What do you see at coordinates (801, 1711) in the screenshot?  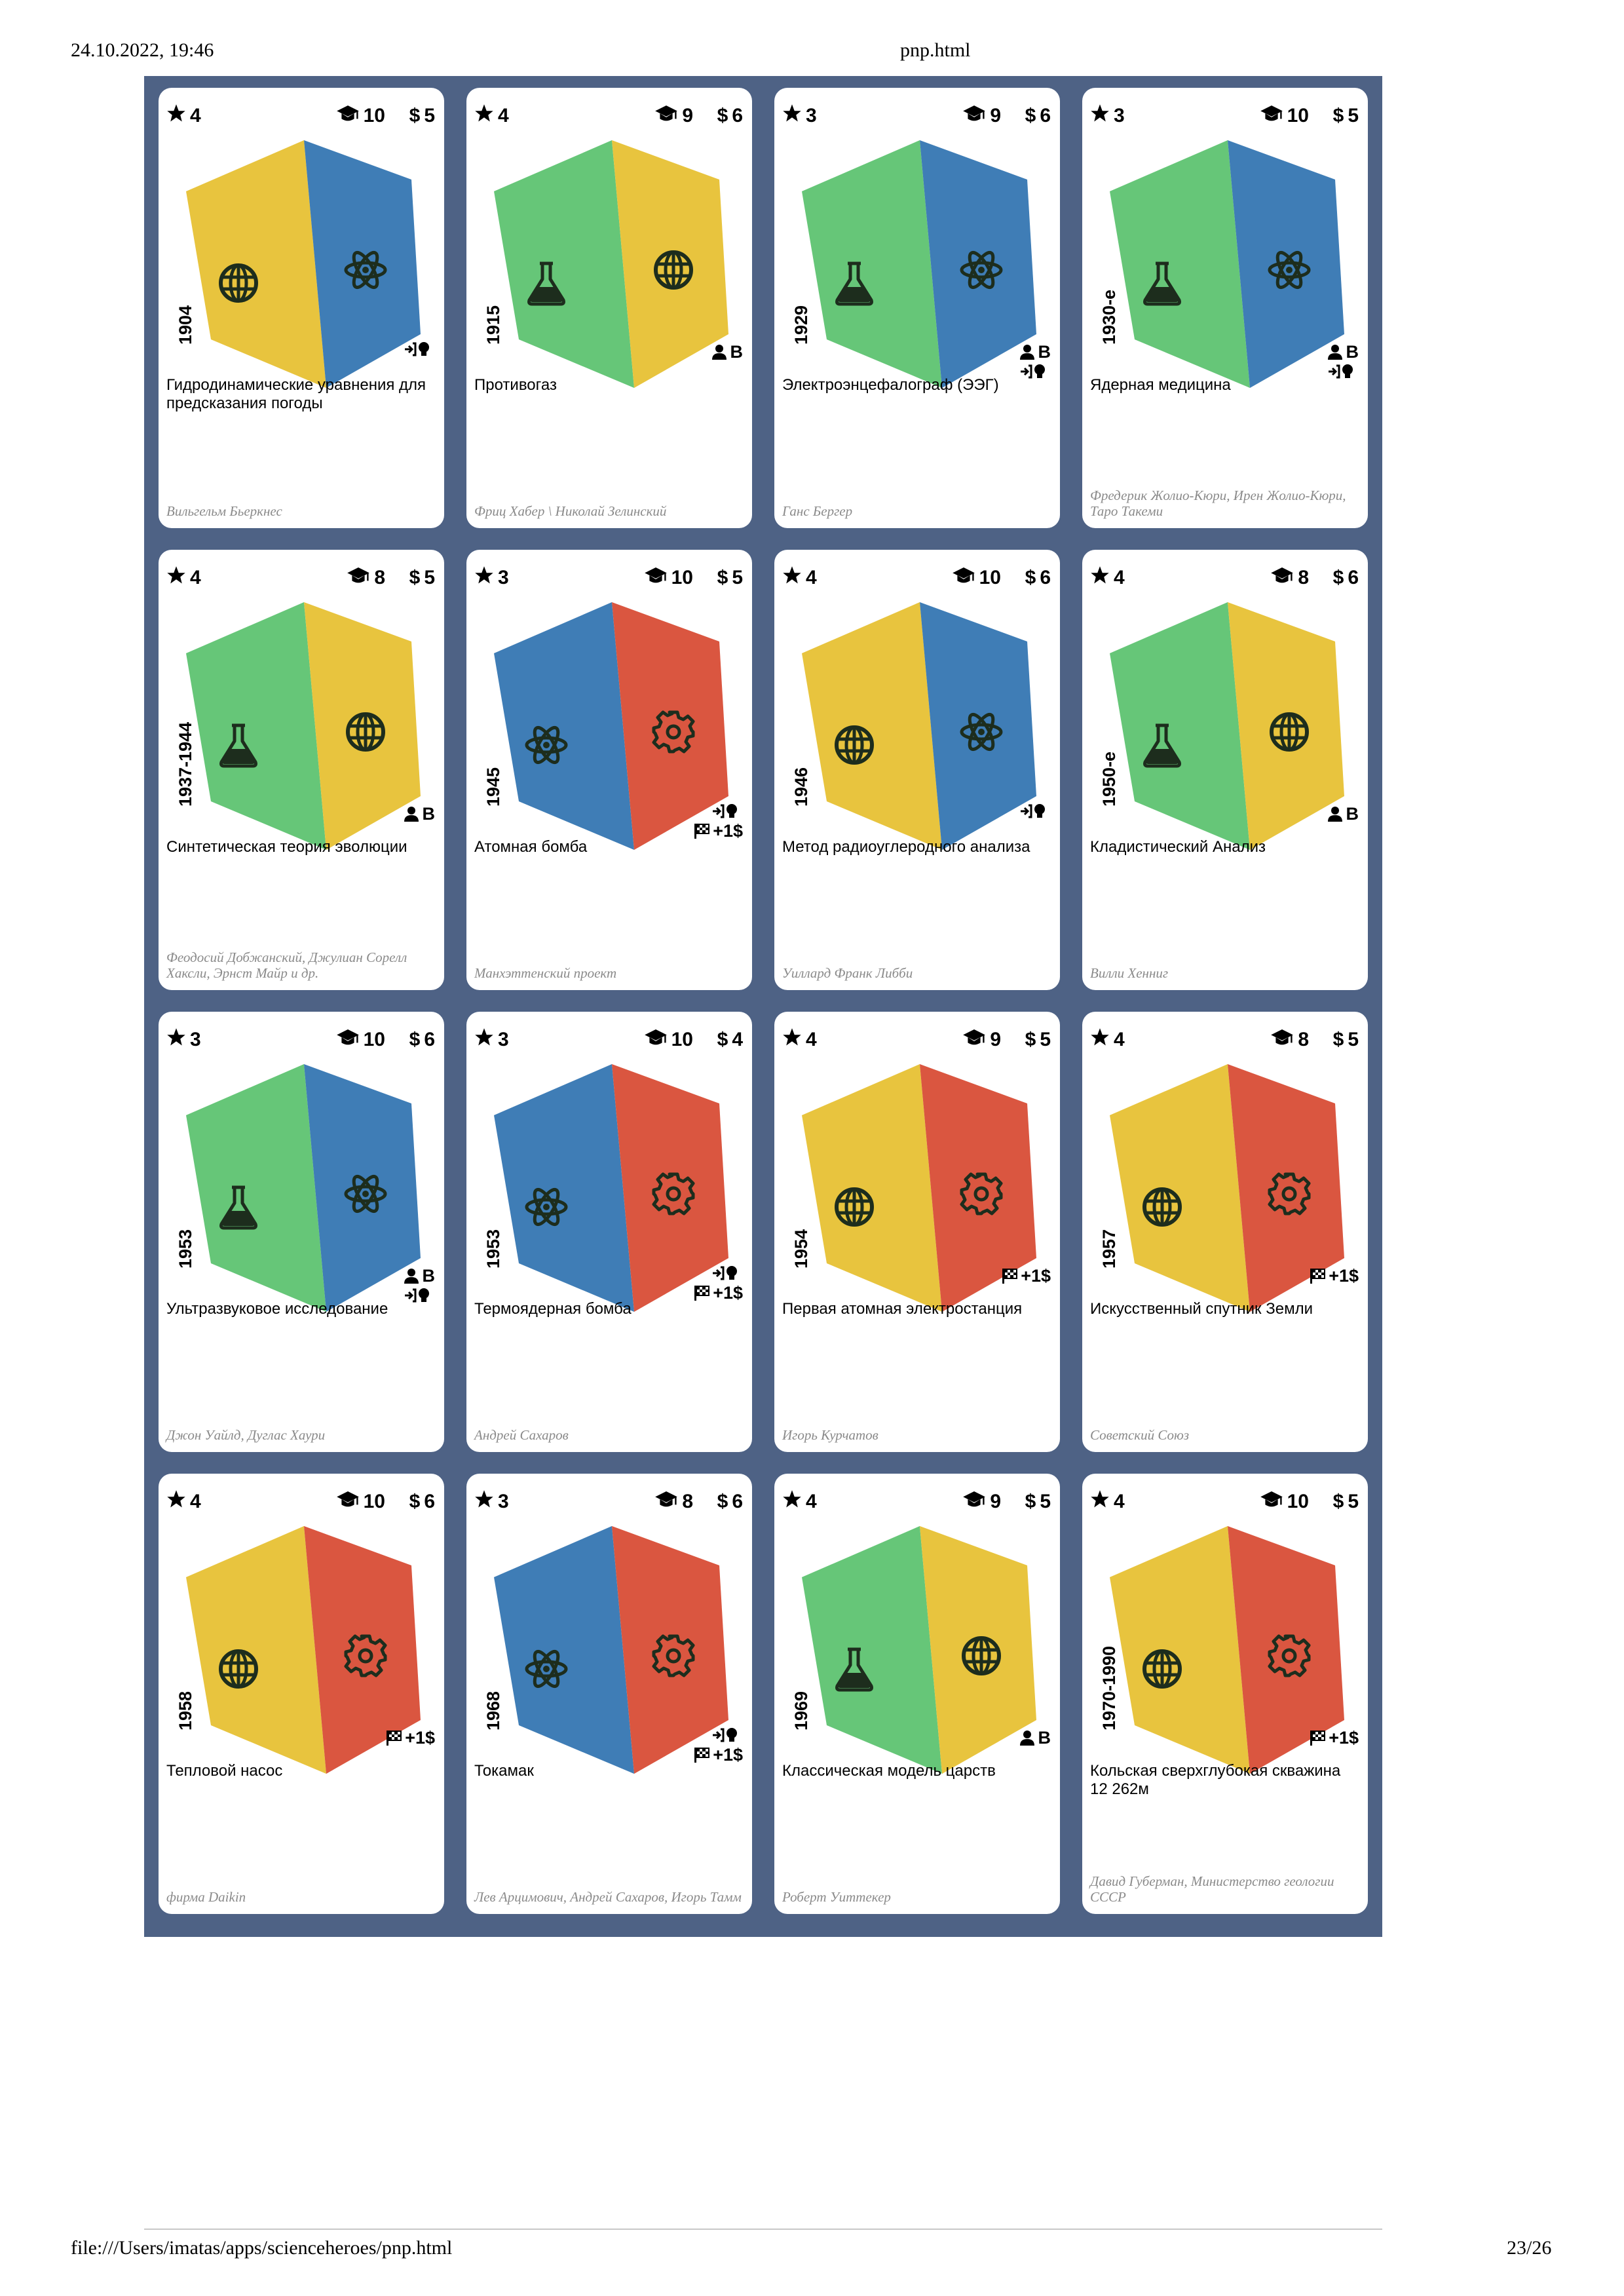 I see `card-year: 1969` at bounding box center [801, 1711].